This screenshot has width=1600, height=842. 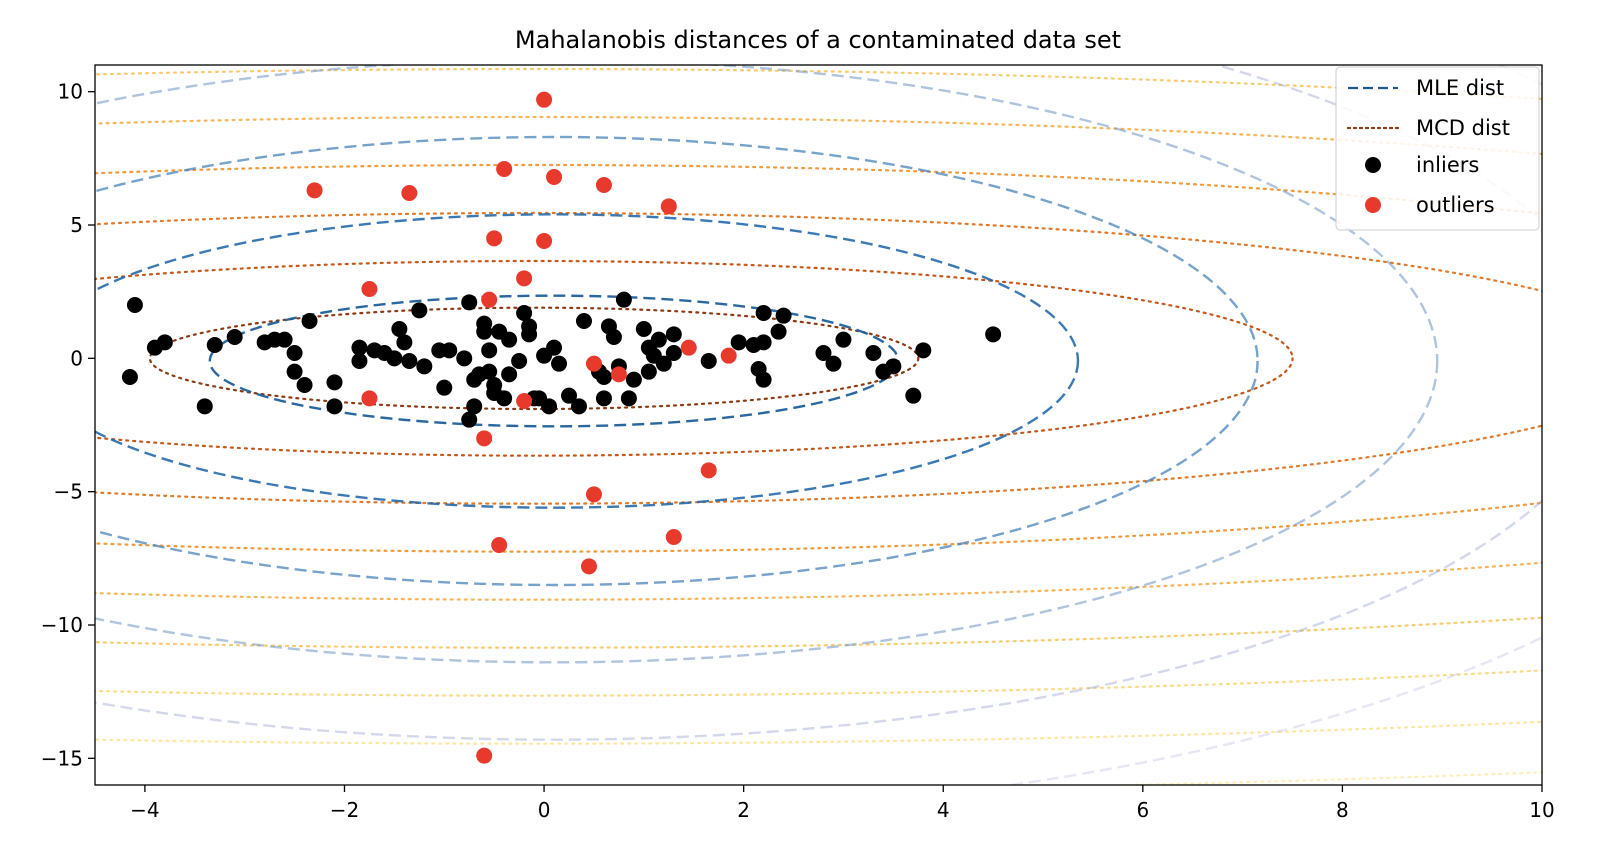 I want to click on x-tick-label: −4, so click(x=144, y=810).